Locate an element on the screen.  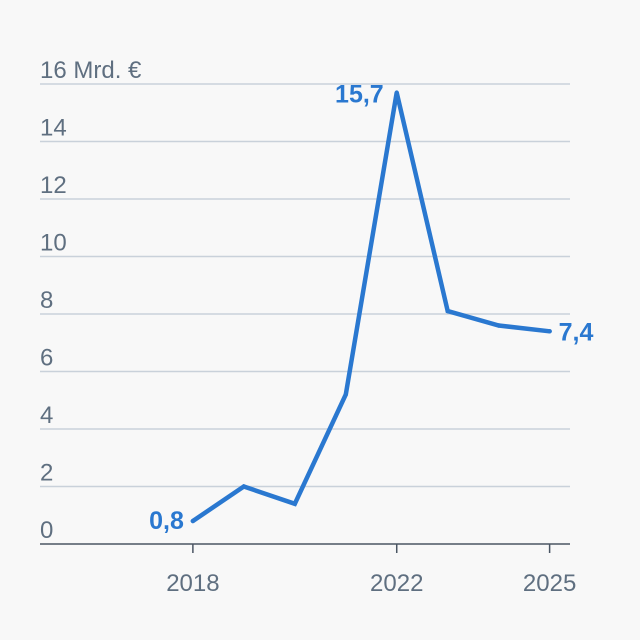
data-point-2024 is located at coordinates (498, 325).